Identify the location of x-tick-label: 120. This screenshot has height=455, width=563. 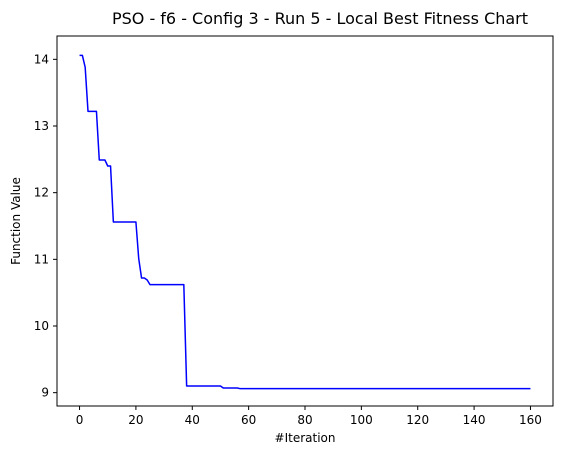
(417, 420).